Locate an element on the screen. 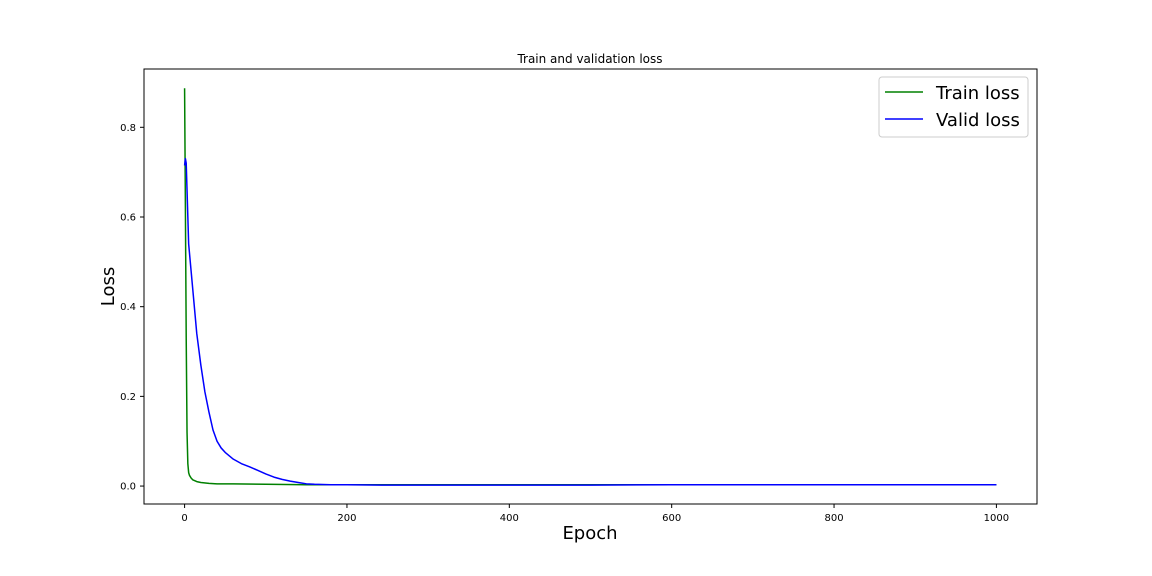 The height and width of the screenshot is (576, 1152). y-tick-label: 0.6 is located at coordinates (128, 217).